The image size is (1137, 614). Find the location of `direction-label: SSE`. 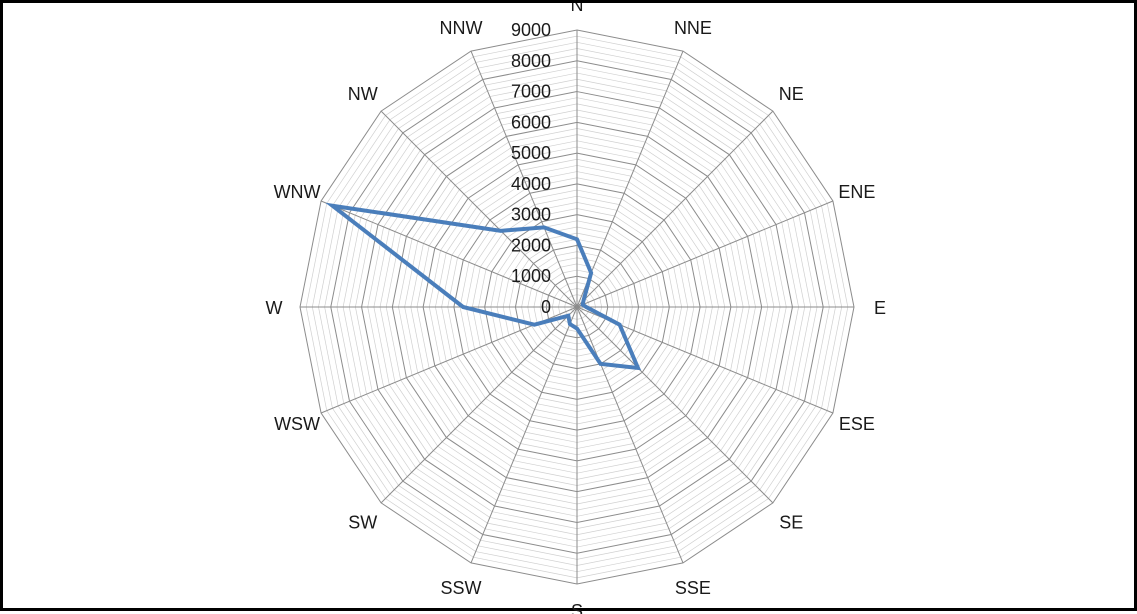

direction-label: SSE is located at coordinates (693, 588).